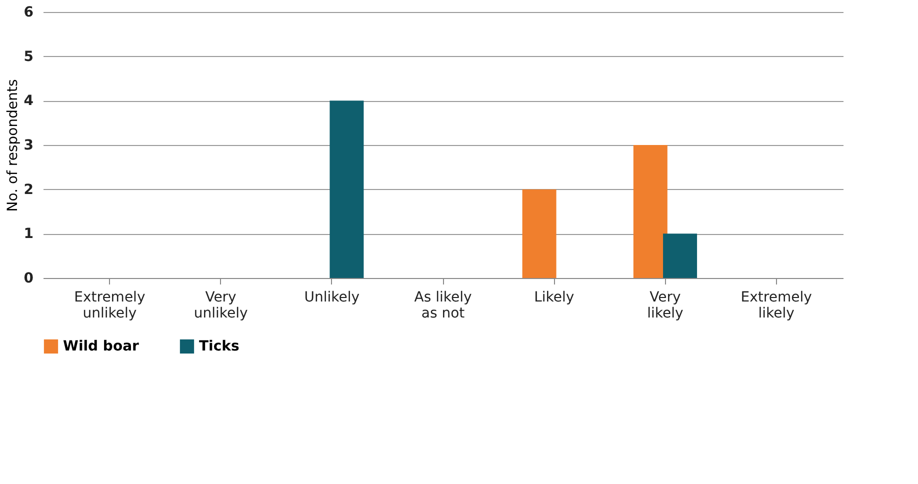 The width and height of the screenshot is (918, 484). Describe the element at coordinates (29, 190) in the screenshot. I see `y-tick-label: 2` at that location.